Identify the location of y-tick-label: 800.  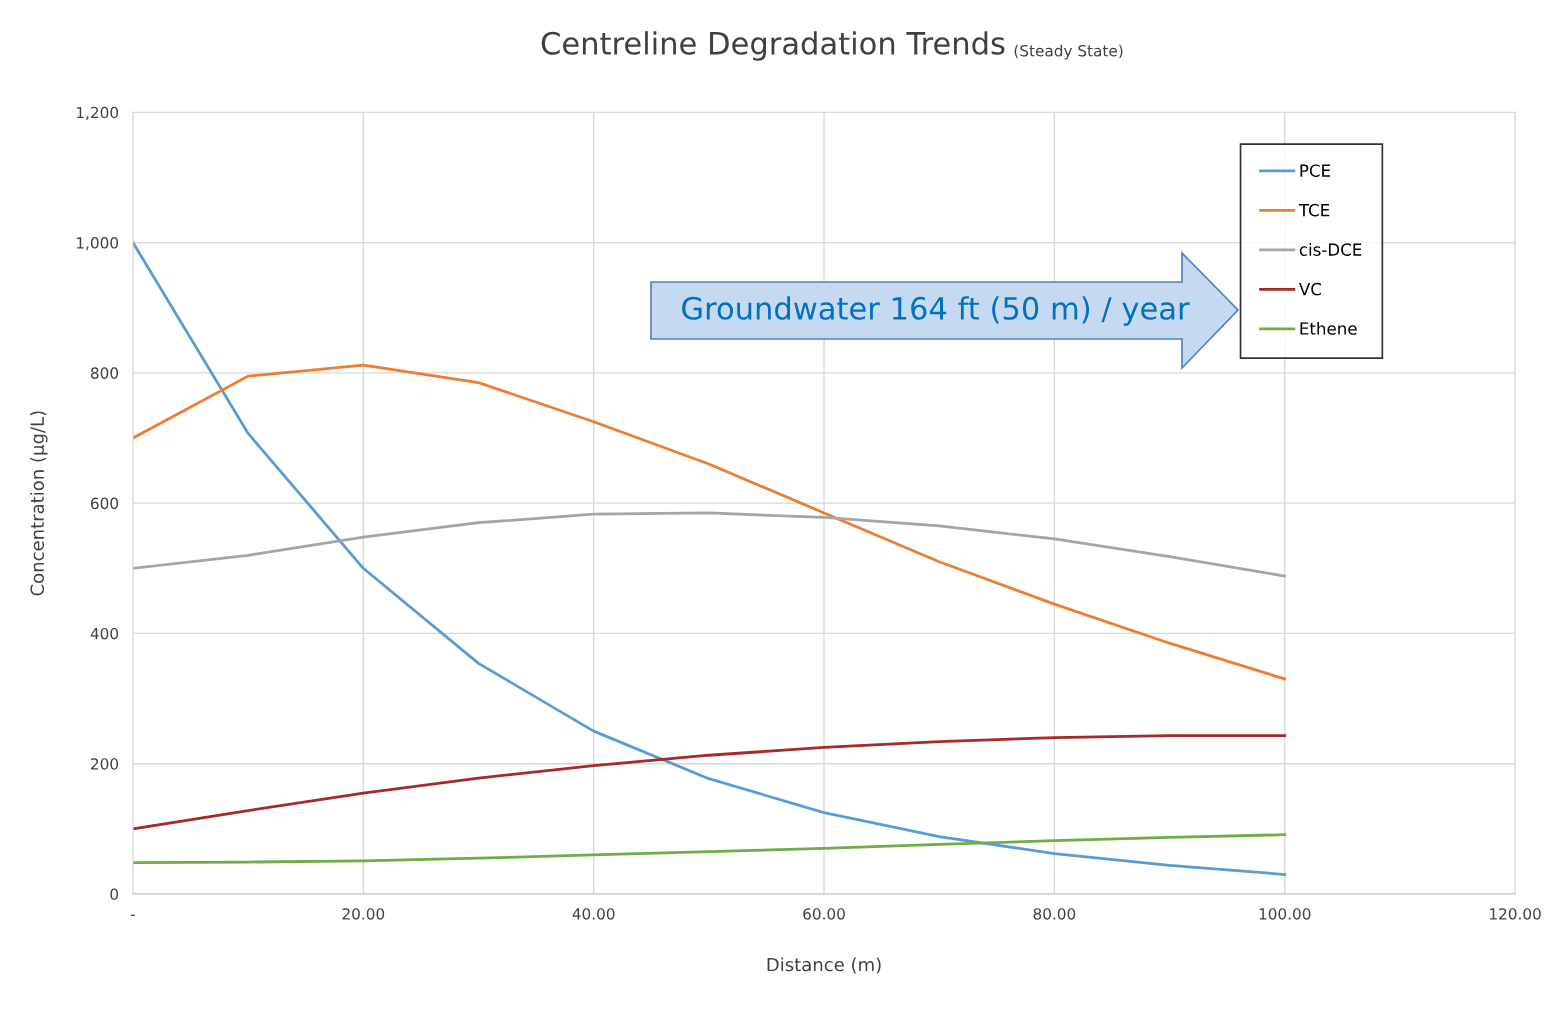
(104, 373).